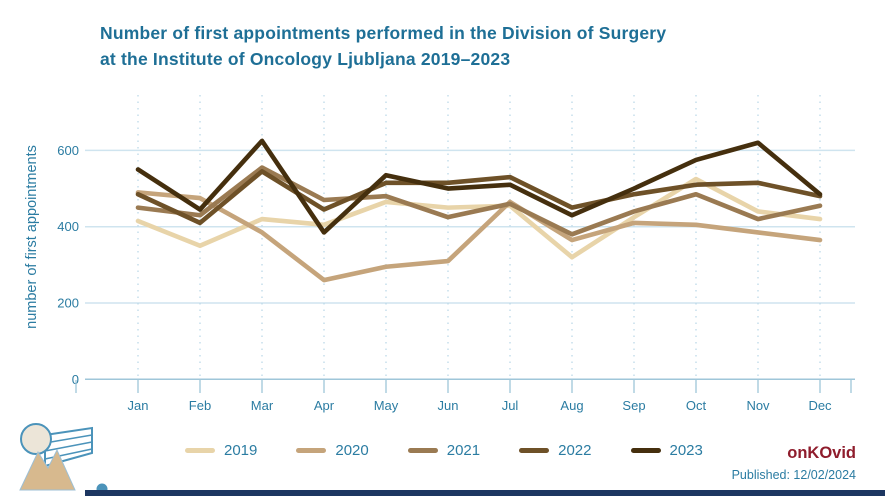 The image size is (885, 496). Describe the element at coordinates (68, 226) in the screenshot. I see `y-tick-label: 400` at that location.